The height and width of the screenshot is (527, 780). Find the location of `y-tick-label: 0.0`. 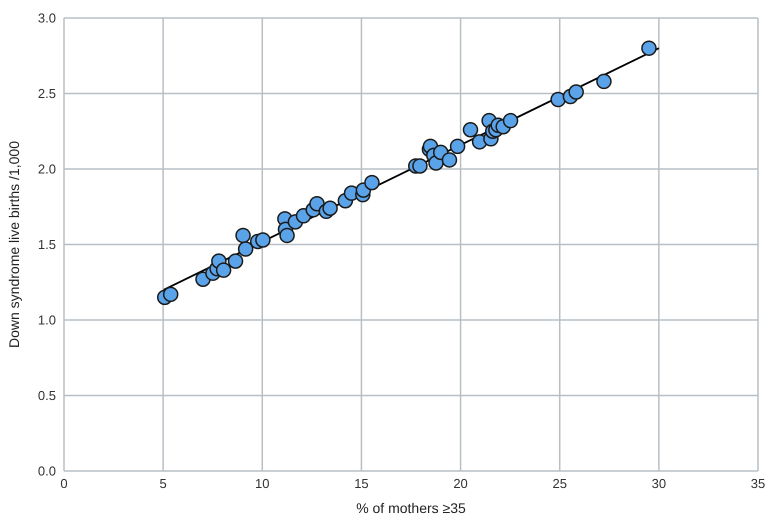

y-tick-label: 0.0 is located at coordinates (47, 471).